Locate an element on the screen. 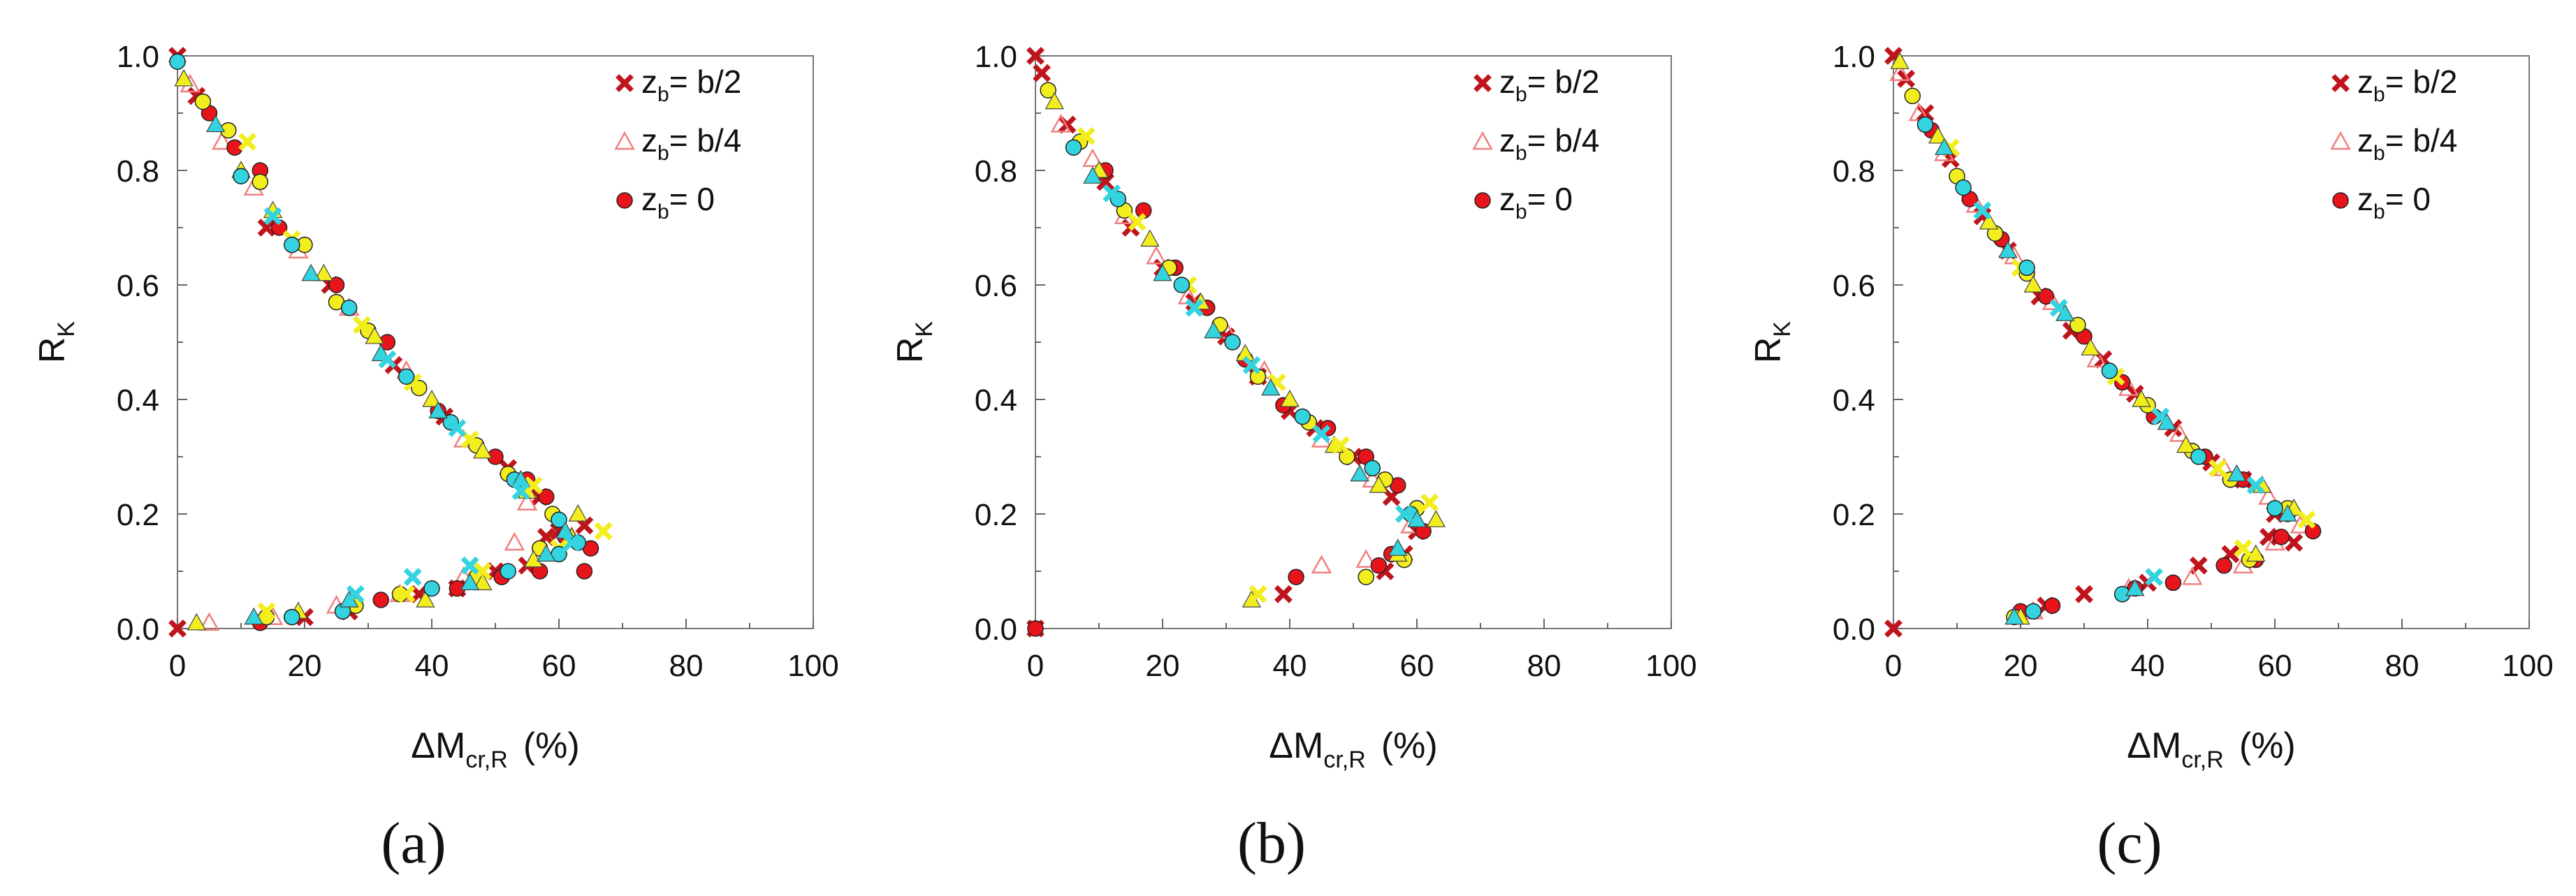 This screenshot has width=2576, height=896. x-axis-label: ΔMcr,R (%) is located at coordinates (1353, 749).